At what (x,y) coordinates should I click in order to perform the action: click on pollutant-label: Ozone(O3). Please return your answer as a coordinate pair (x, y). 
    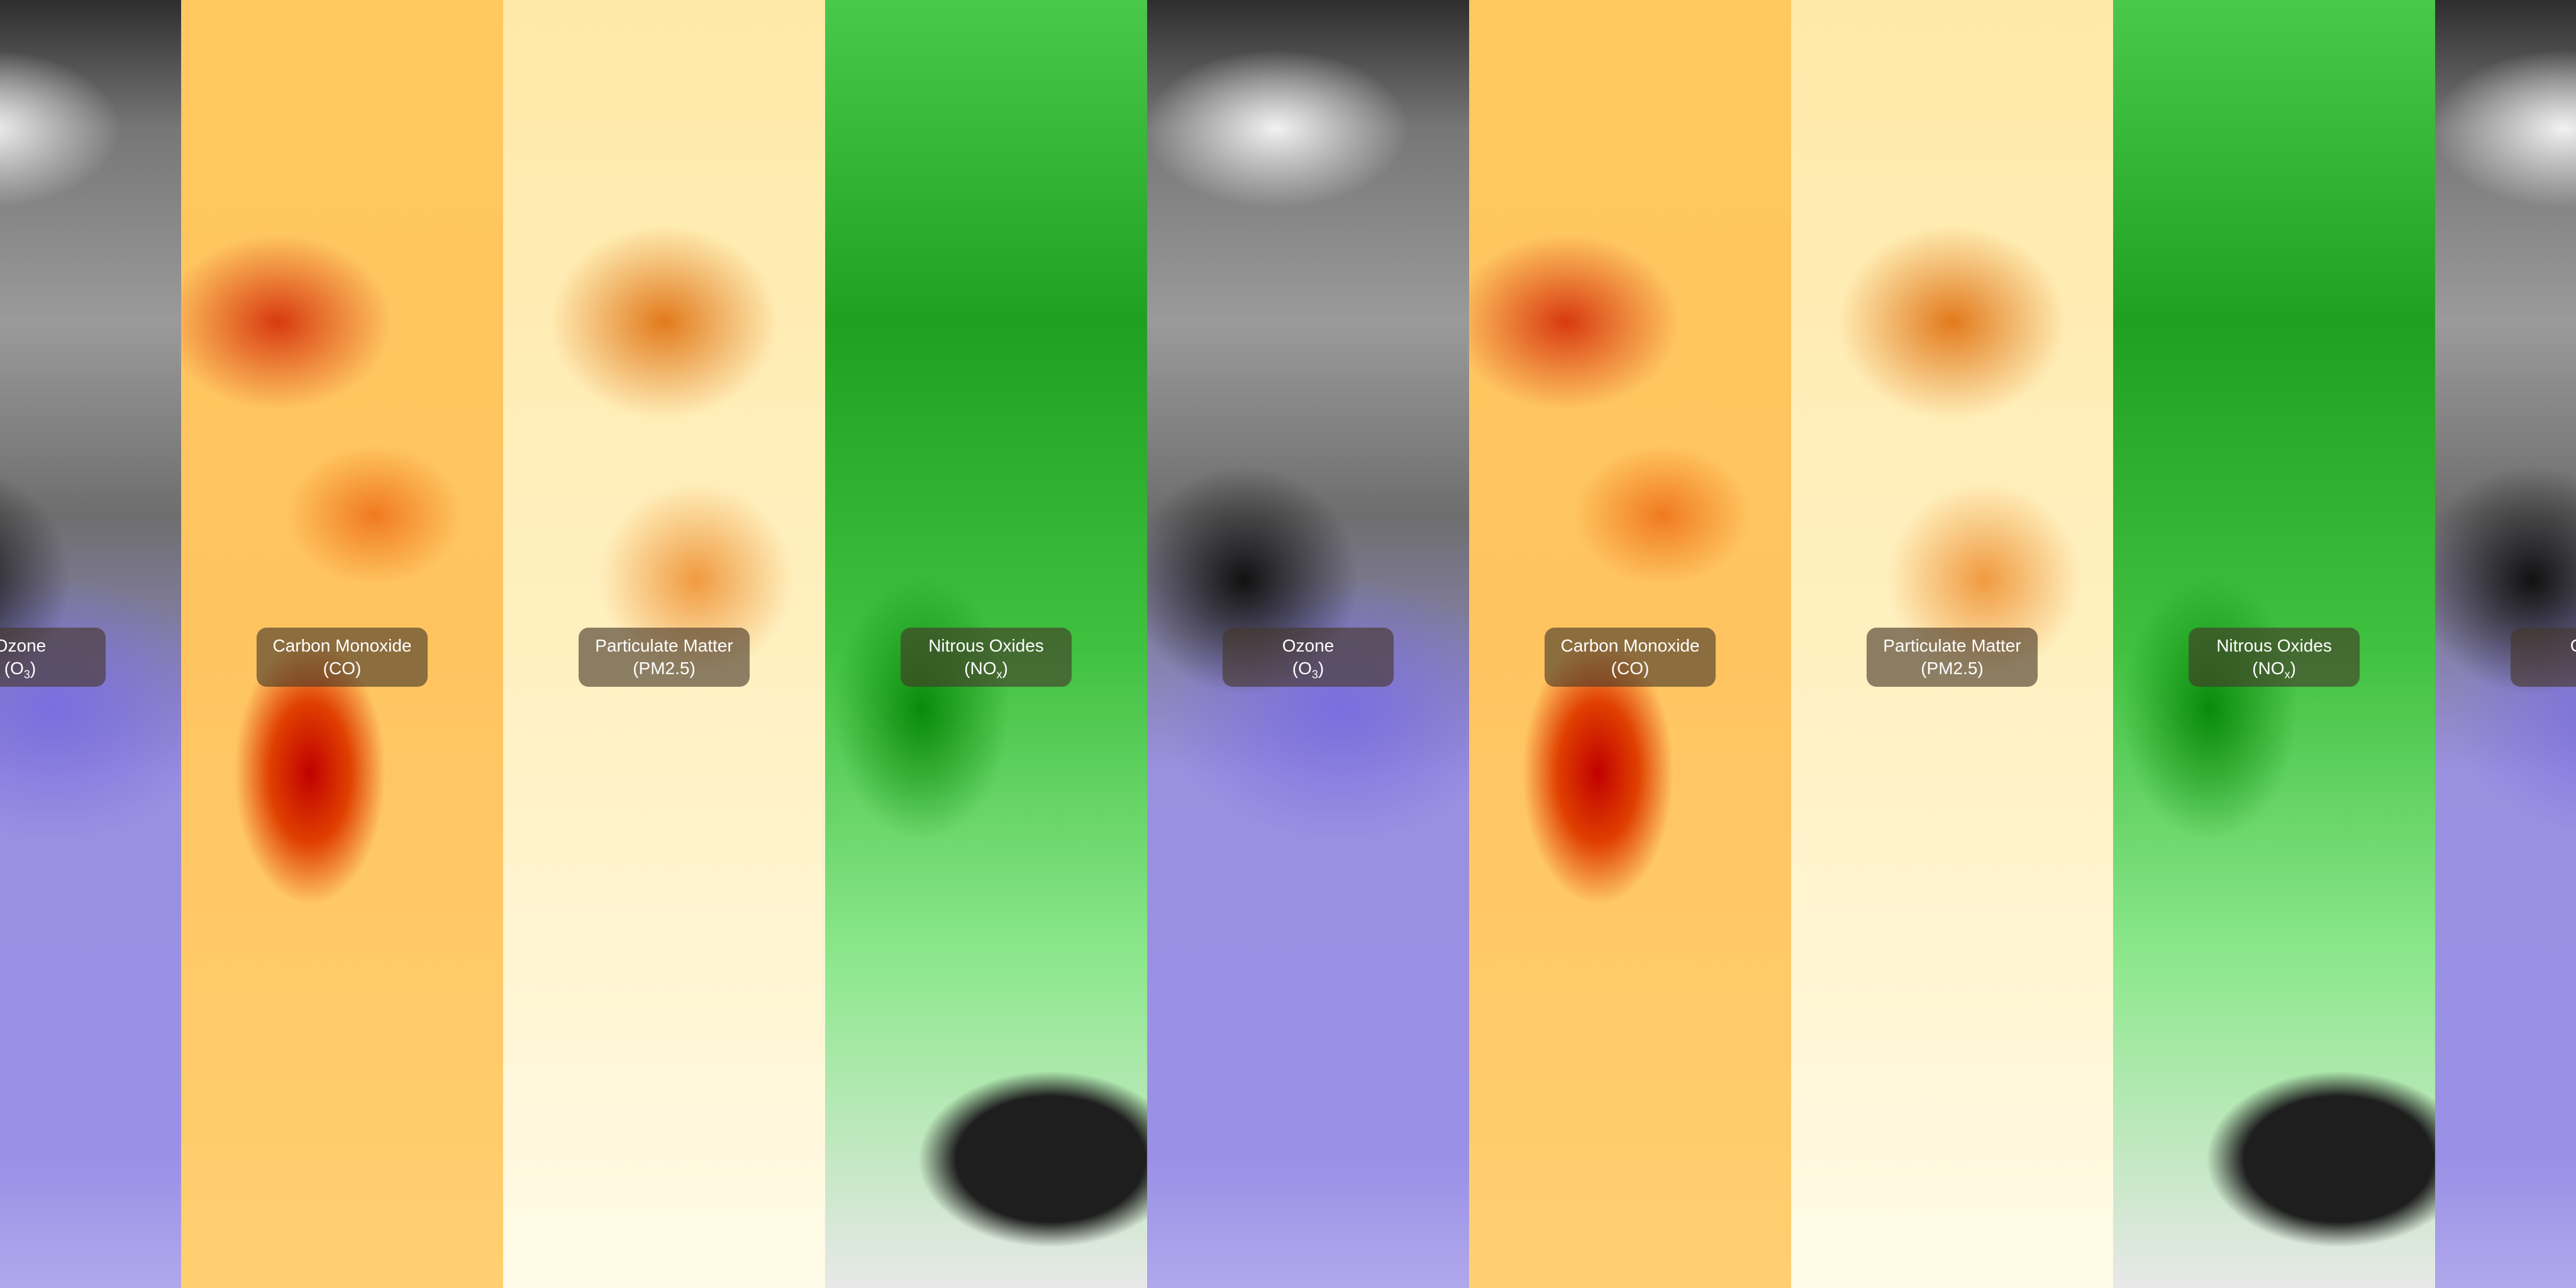
    Looking at the image, I should click on (2543, 657).